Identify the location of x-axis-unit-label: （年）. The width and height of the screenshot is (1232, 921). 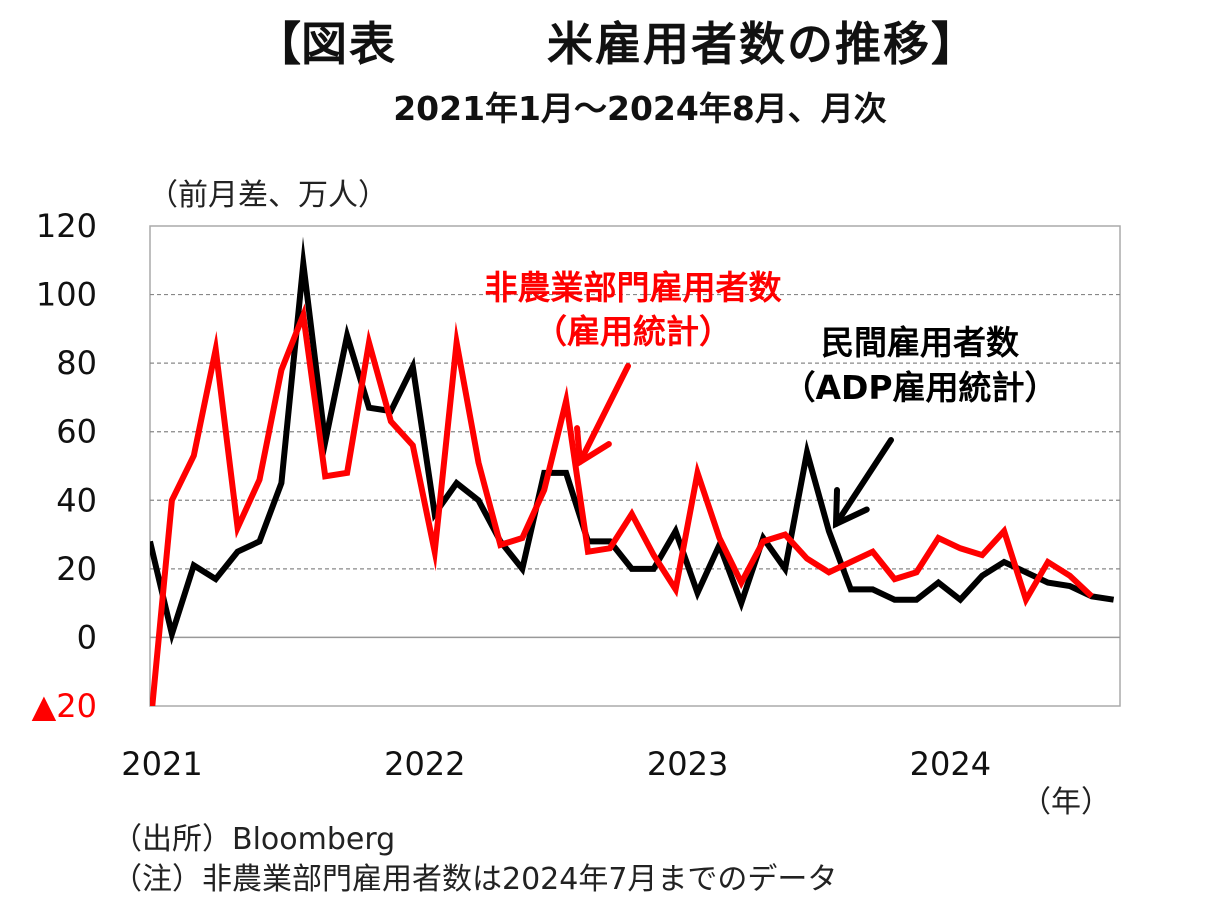
(1066, 802).